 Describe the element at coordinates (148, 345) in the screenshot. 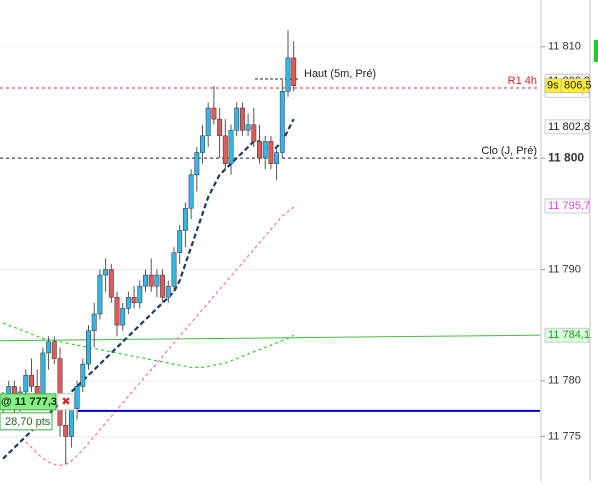

I see `moving-average` at that location.